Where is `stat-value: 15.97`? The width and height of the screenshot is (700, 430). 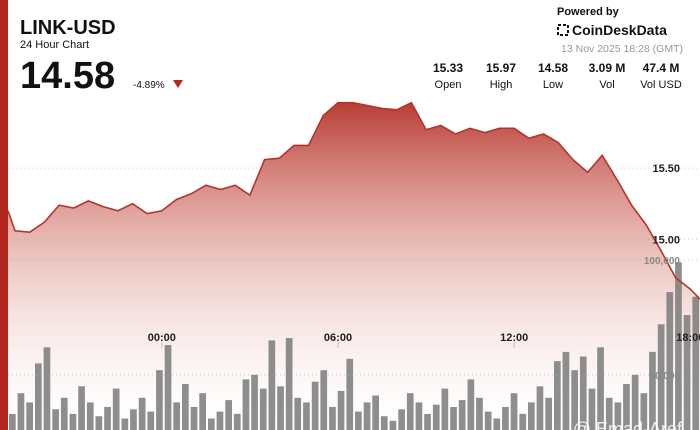 stat-value: 15.97 is located at coordinates (501, 68).